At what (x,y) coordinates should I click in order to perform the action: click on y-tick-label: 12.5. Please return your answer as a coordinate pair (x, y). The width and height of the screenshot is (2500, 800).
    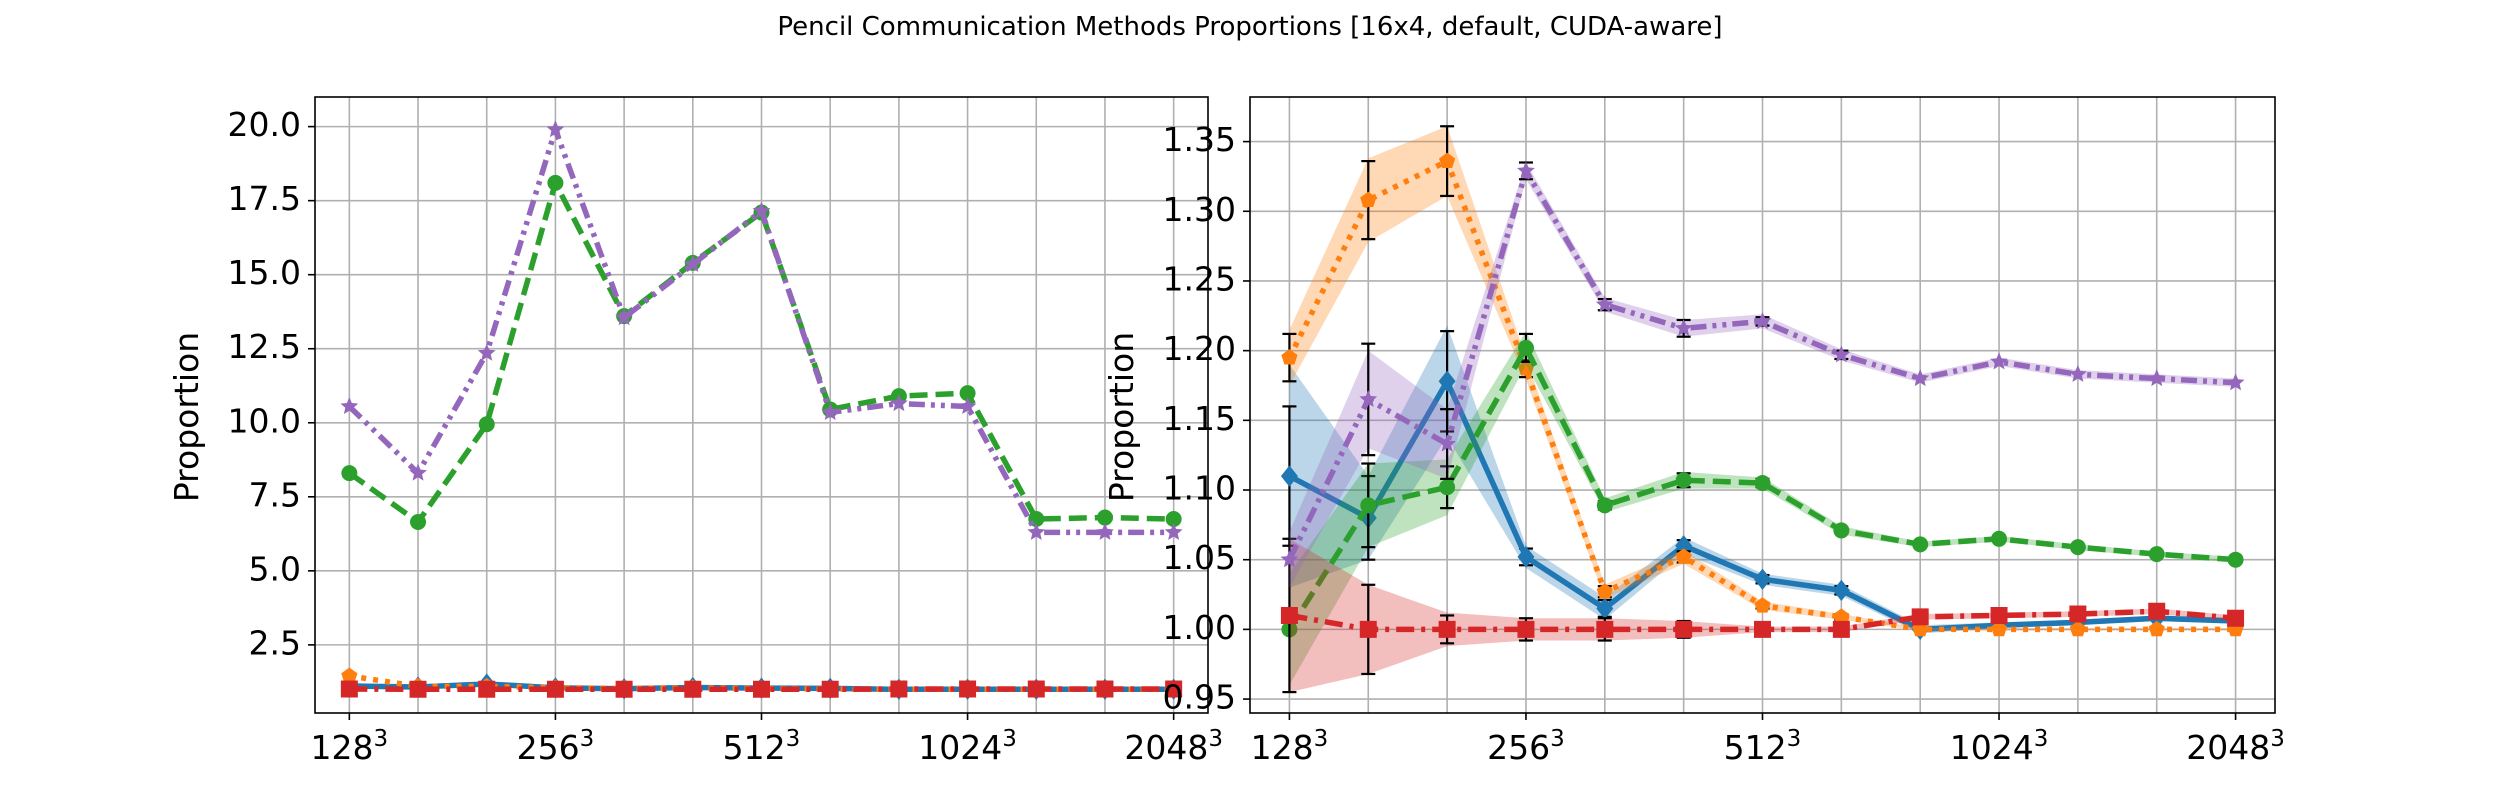
    Looking at the image, I should click on (264, 346).